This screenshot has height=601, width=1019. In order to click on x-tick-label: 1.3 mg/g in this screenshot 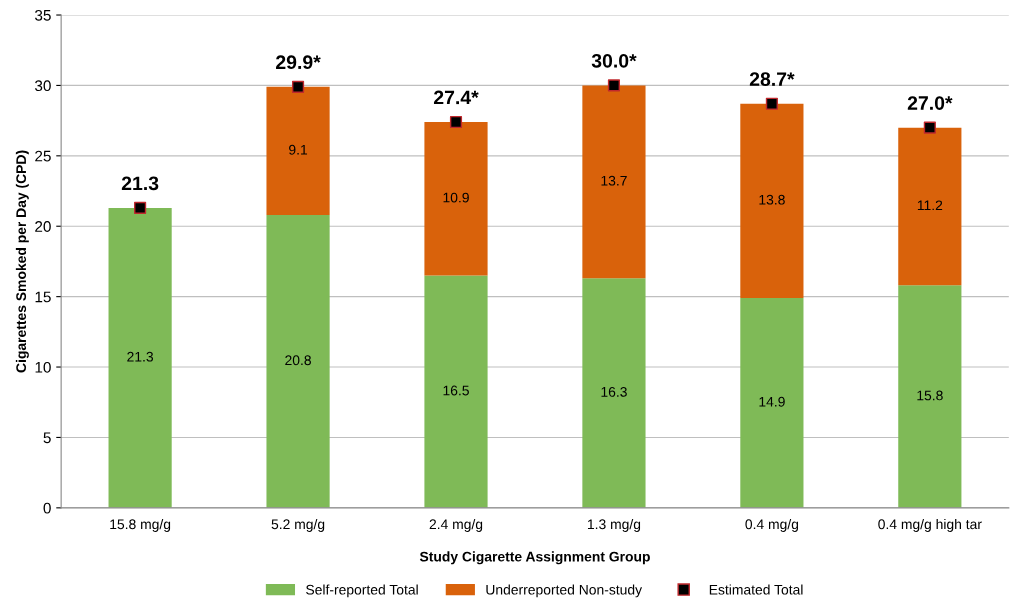, I will do `click(614, 525)`.